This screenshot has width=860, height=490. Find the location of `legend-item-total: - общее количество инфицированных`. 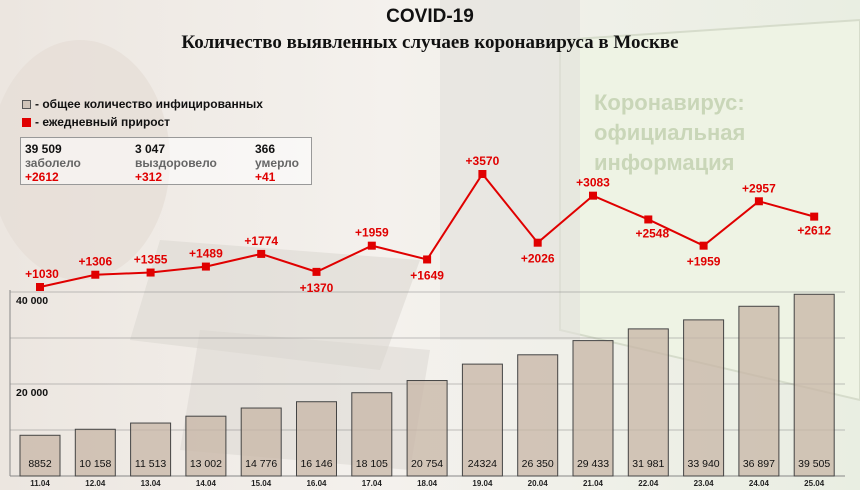

legend-item-total: - общее количество инфицированных is located at coordinates (142, 104).